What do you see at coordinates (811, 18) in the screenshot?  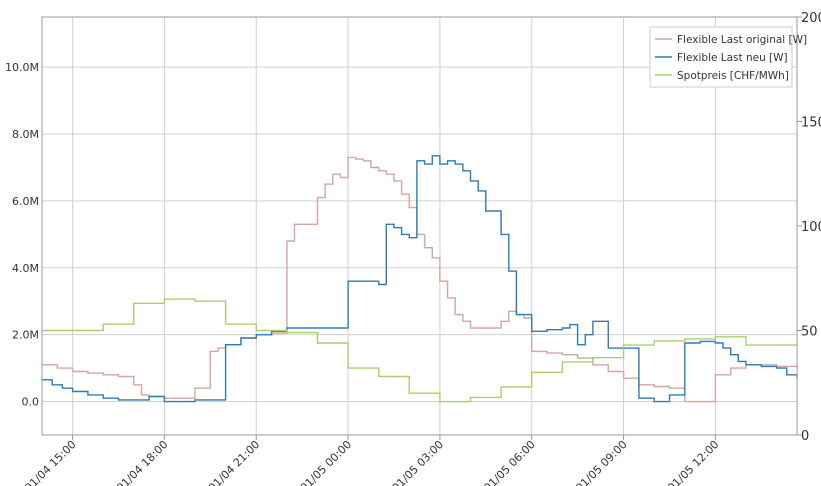 I see `right-y-tick-label: 200` at bounding box center [811, 18].